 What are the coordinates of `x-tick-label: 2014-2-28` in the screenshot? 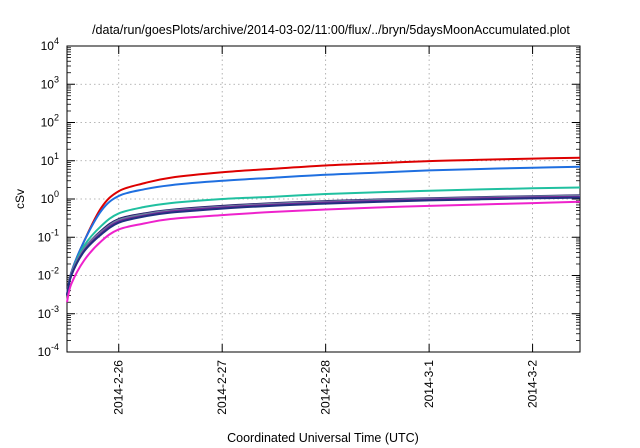 It's located at (326, 387).